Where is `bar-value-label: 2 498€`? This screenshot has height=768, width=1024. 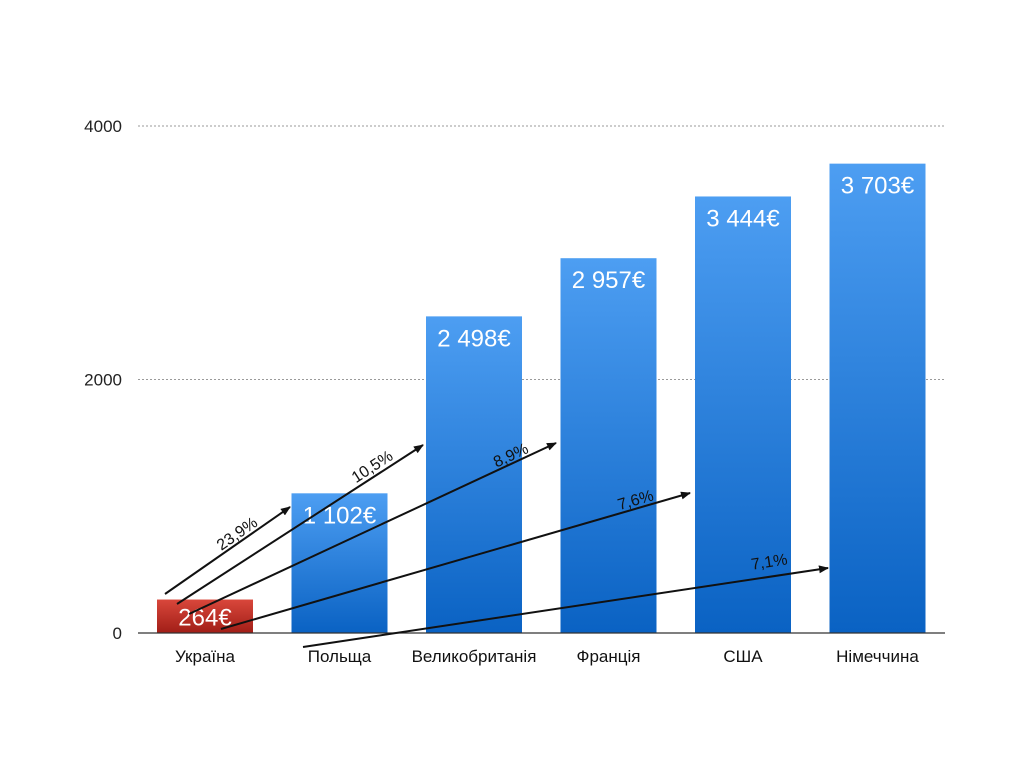 bar-value-label: 2 498€ is located at coordinates (474, 338).